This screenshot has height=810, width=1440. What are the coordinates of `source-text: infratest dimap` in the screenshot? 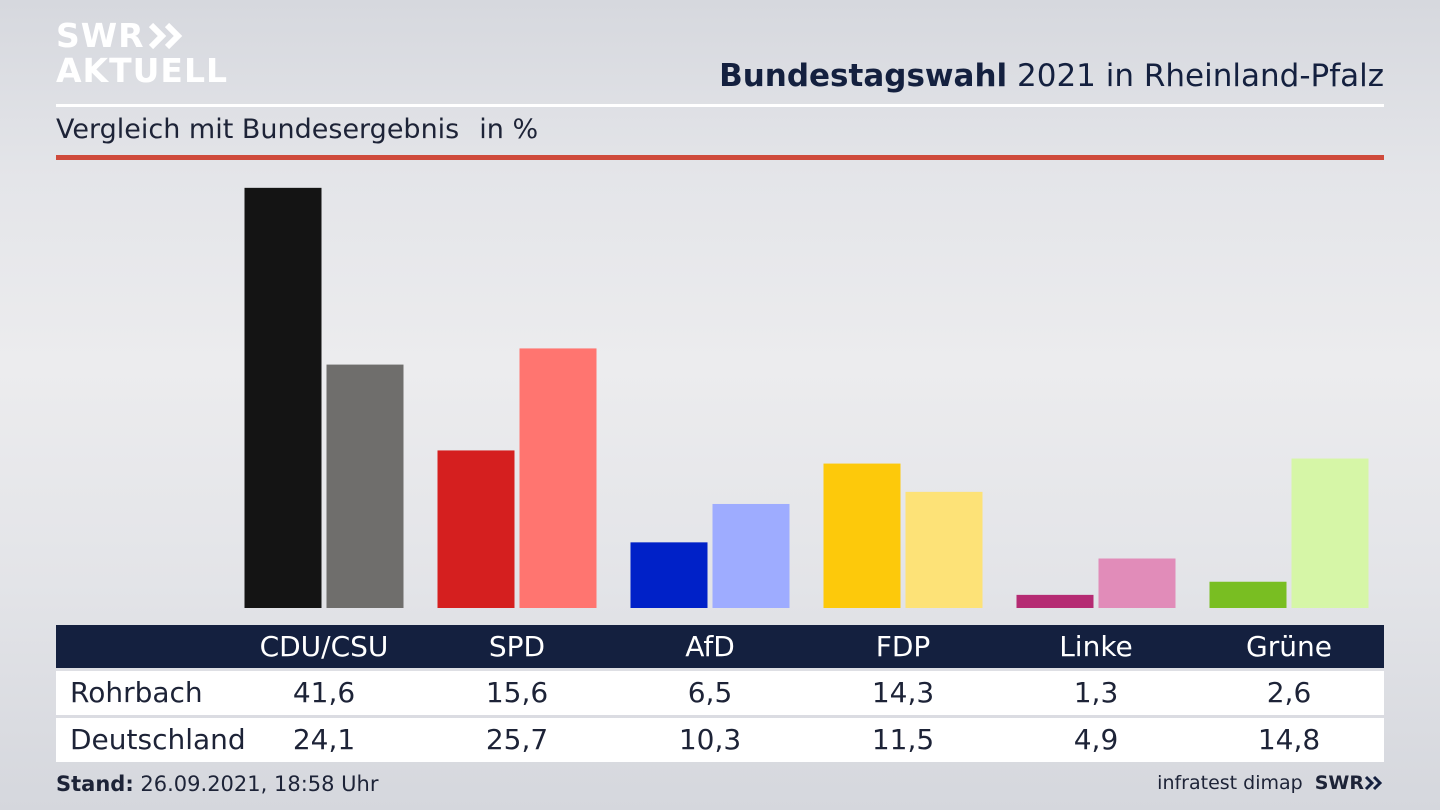 It's located at (1230, 783).